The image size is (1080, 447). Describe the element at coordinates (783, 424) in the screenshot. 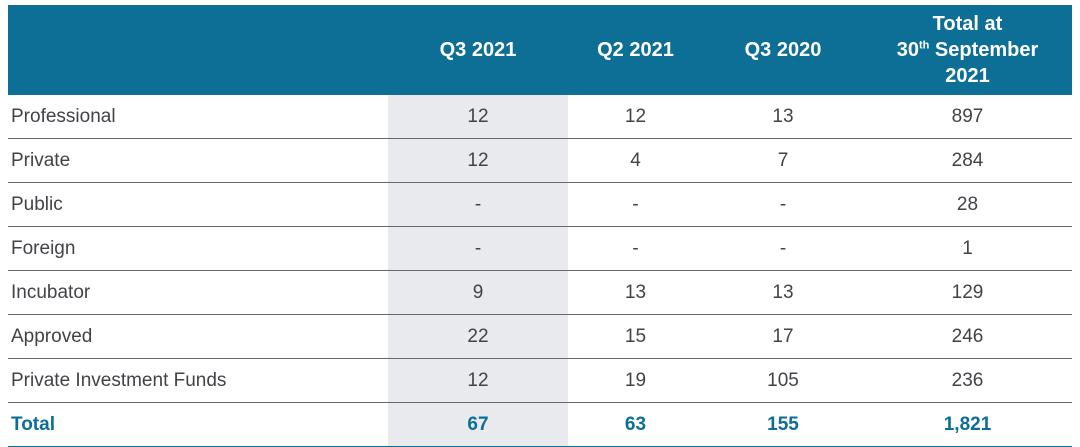

I see `total-value-q3-2020: 155` at that location.